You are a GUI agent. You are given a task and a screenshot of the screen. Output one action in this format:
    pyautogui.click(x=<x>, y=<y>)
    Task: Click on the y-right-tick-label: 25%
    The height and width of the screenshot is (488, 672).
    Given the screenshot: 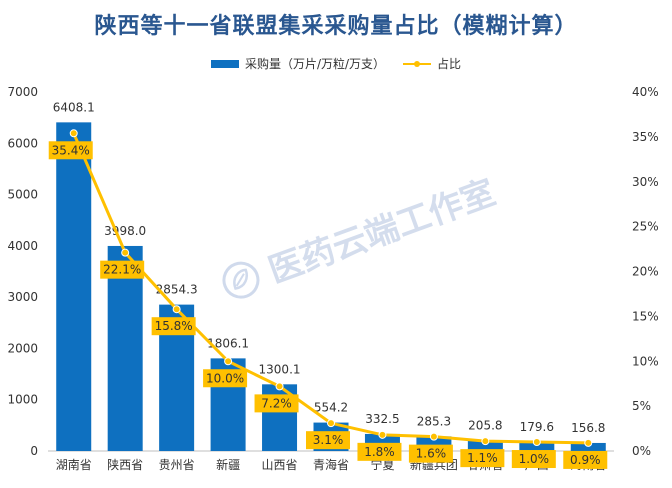 What is the action you would take?
    pyautogui.click(x=645, y=227)
    